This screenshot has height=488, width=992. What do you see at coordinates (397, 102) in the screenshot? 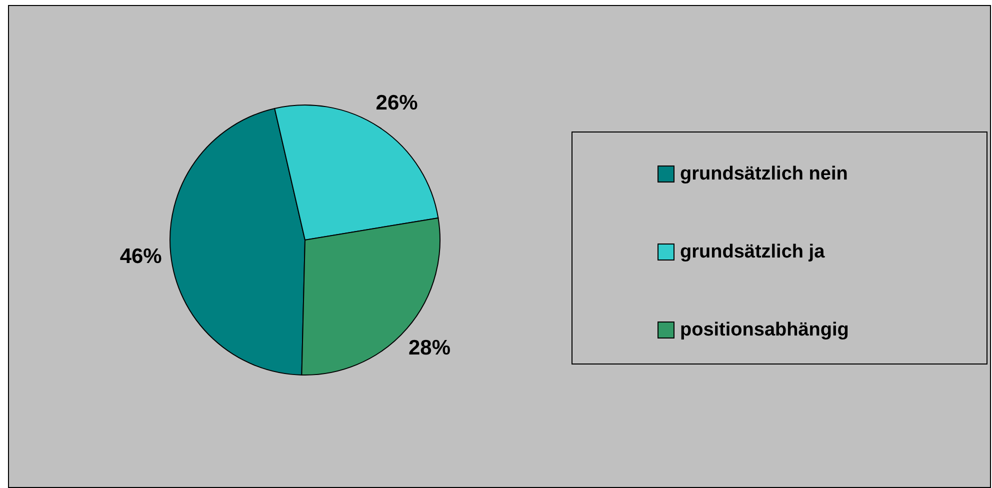
I see `data-label: 26%` at bounding box center [397, 102].